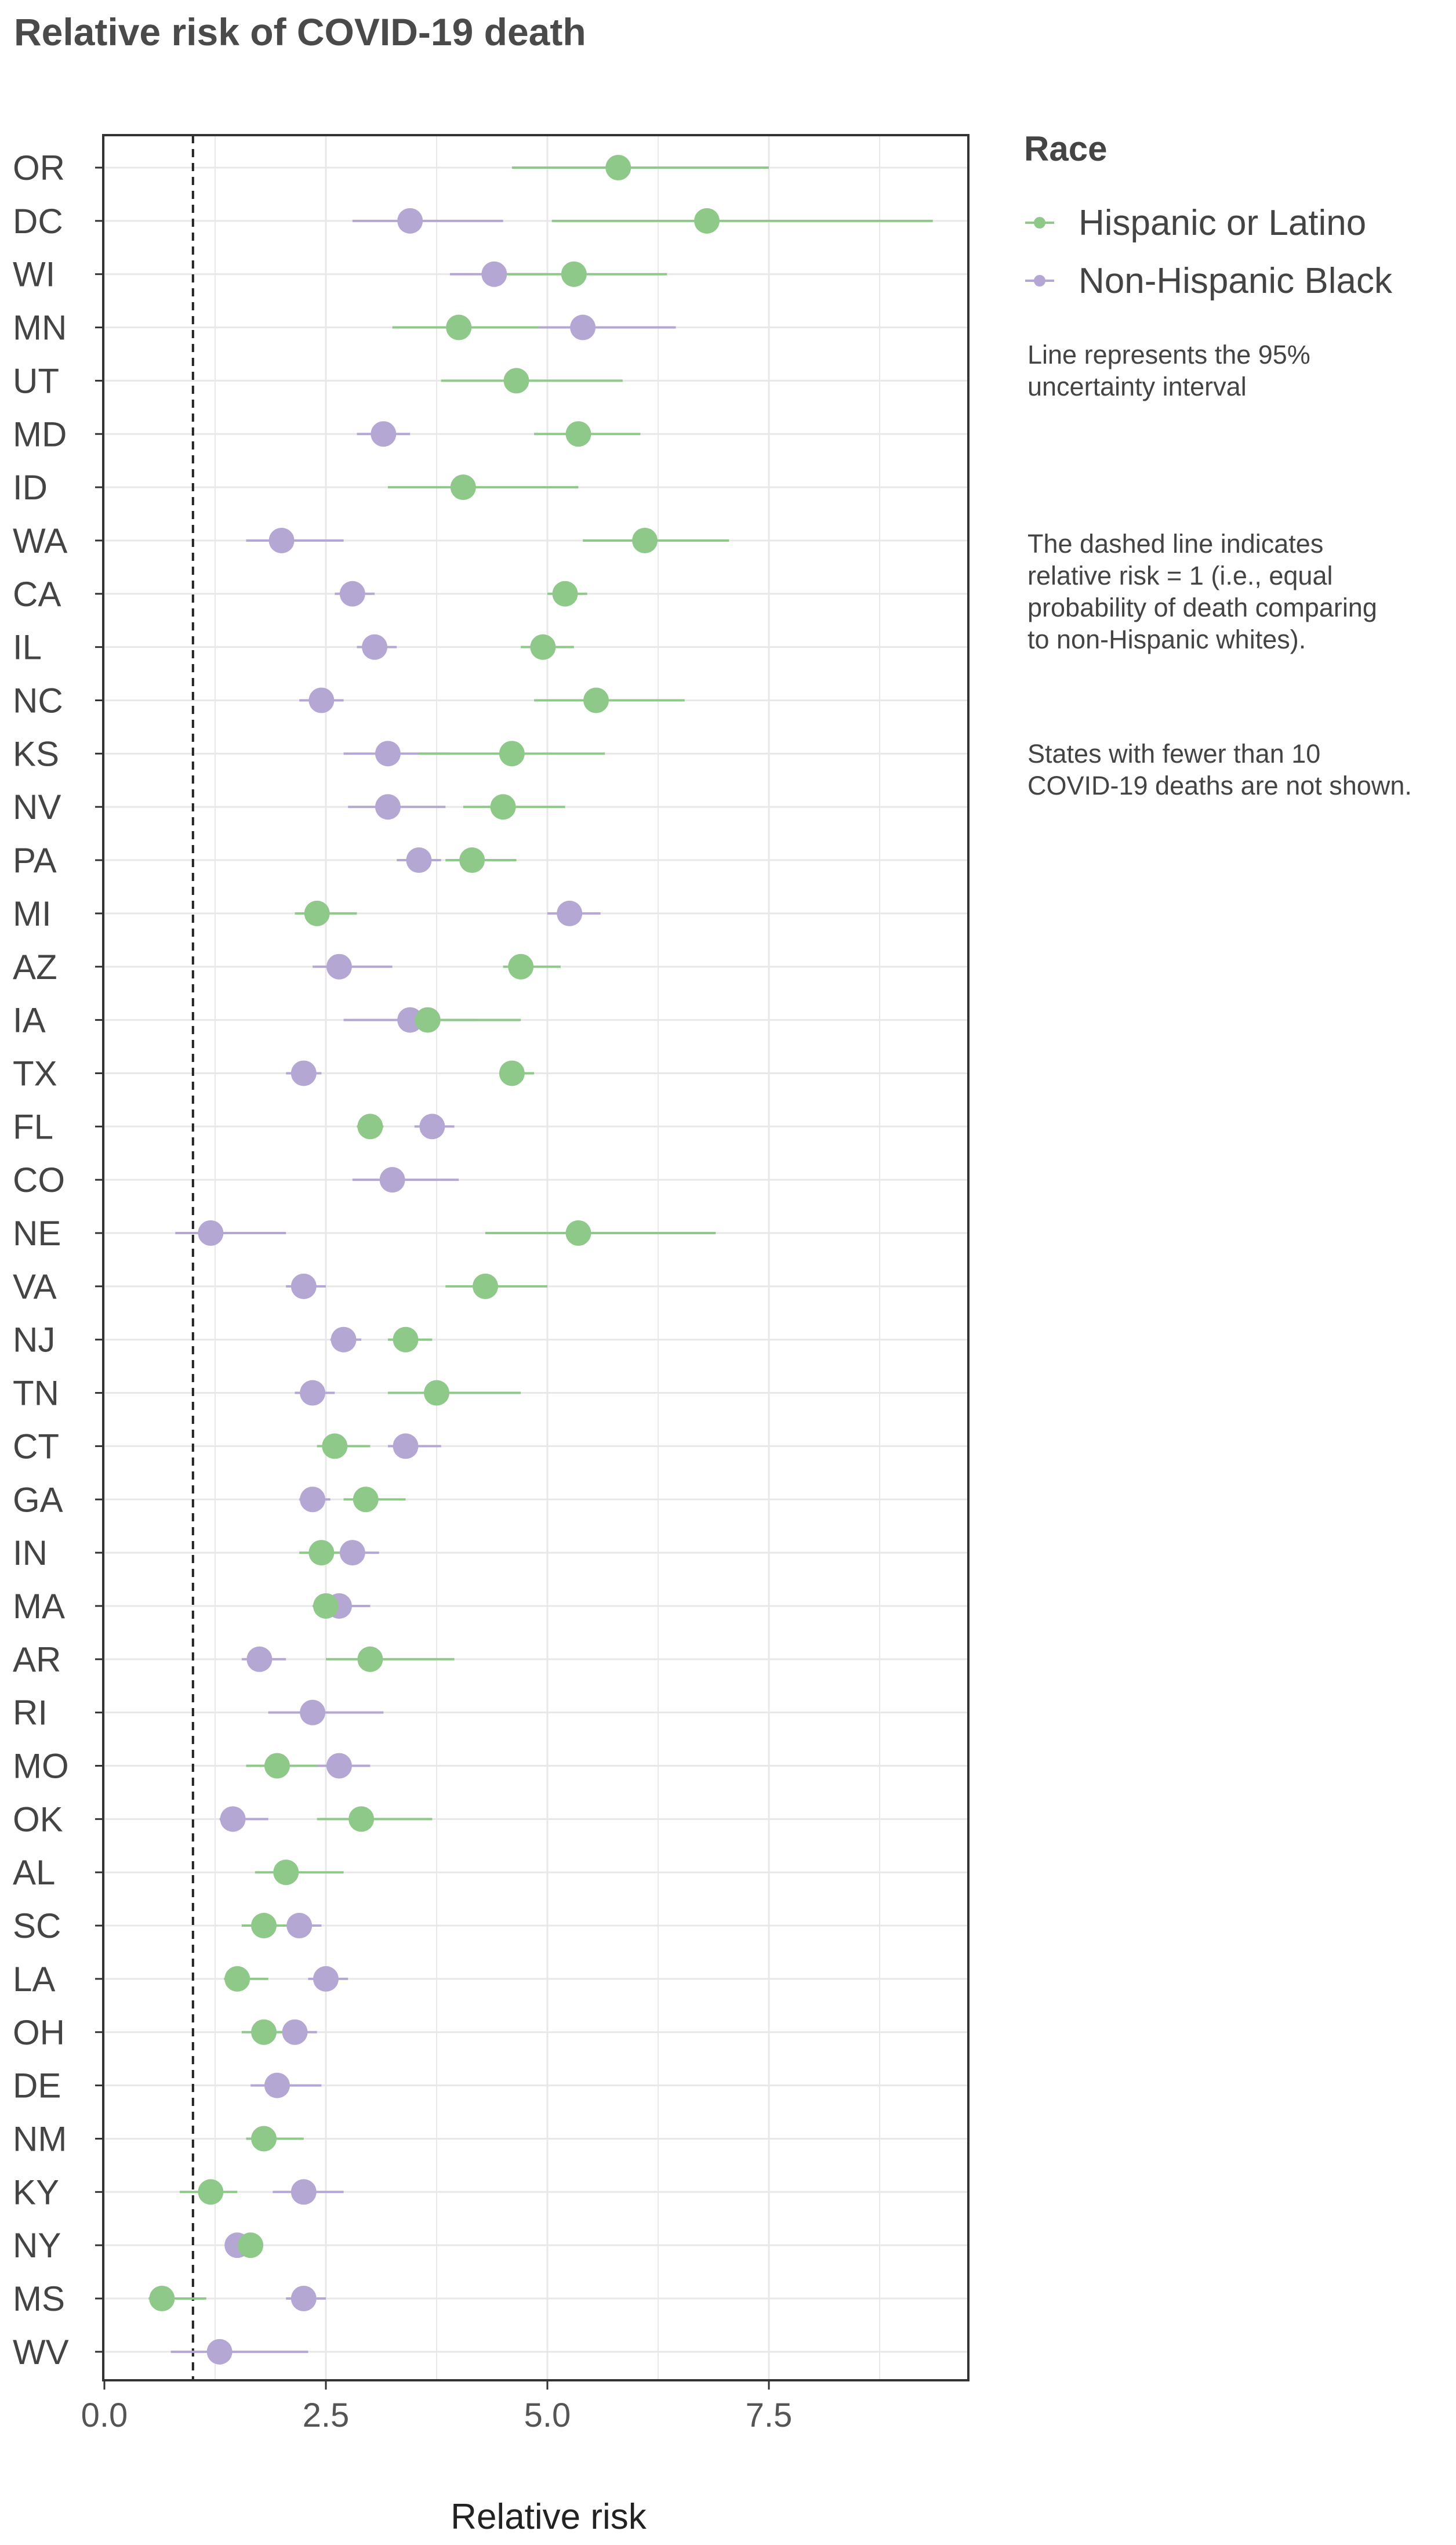 The image size is (1456, 2545). Describe the element at coordinates (1236, 281) in the screenshot. I see `legend-entry-label: Non-Hispanic Black` at that location.